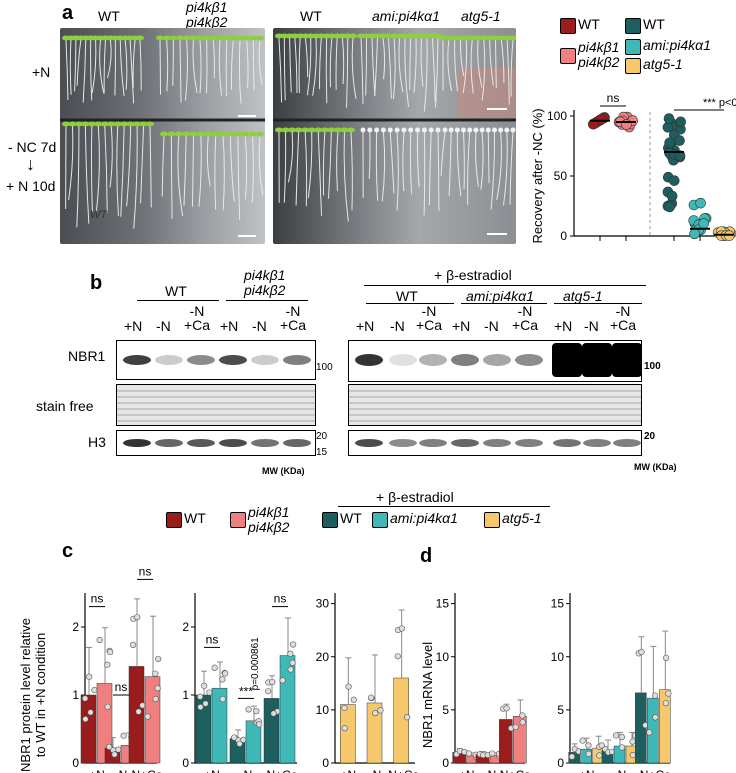  Describe the element at coordinates (445, 710) in the screenshot. I see `y-tick-label: 5` at that location.